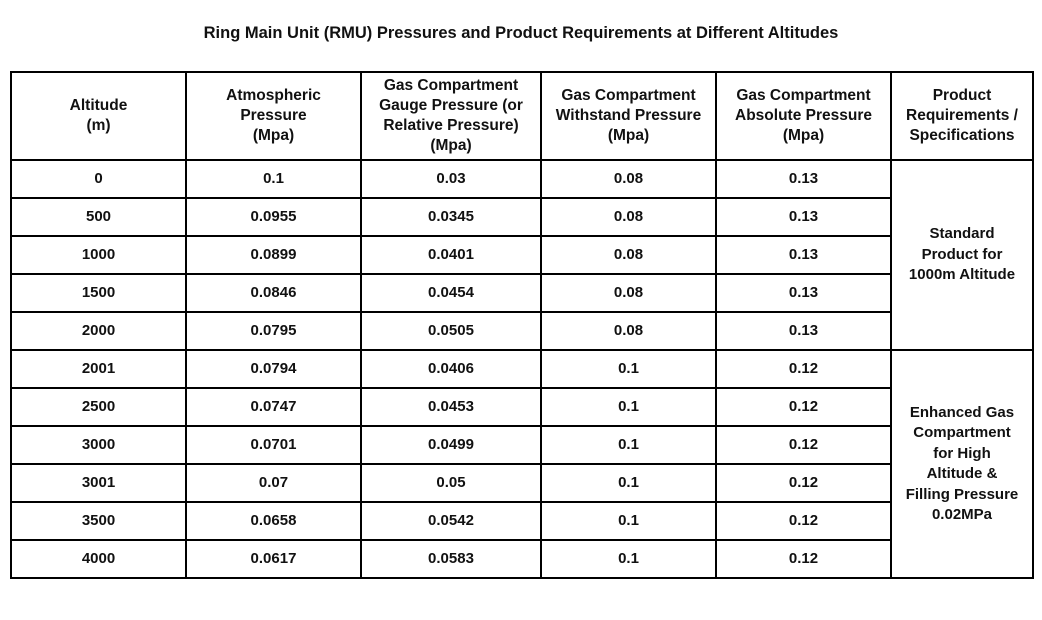 This screenshot has height=620, width=1042. Describe the element at coordinates (962, 255) in the screenshot. I see `product-note-standard: Standard Product for 1000m Altitude` at that location.